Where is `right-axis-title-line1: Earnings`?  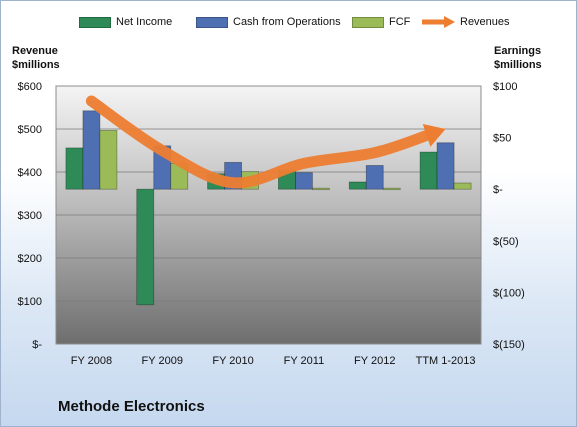 right-axis-title-line1: Earnings is located at coordinates (518, 51).